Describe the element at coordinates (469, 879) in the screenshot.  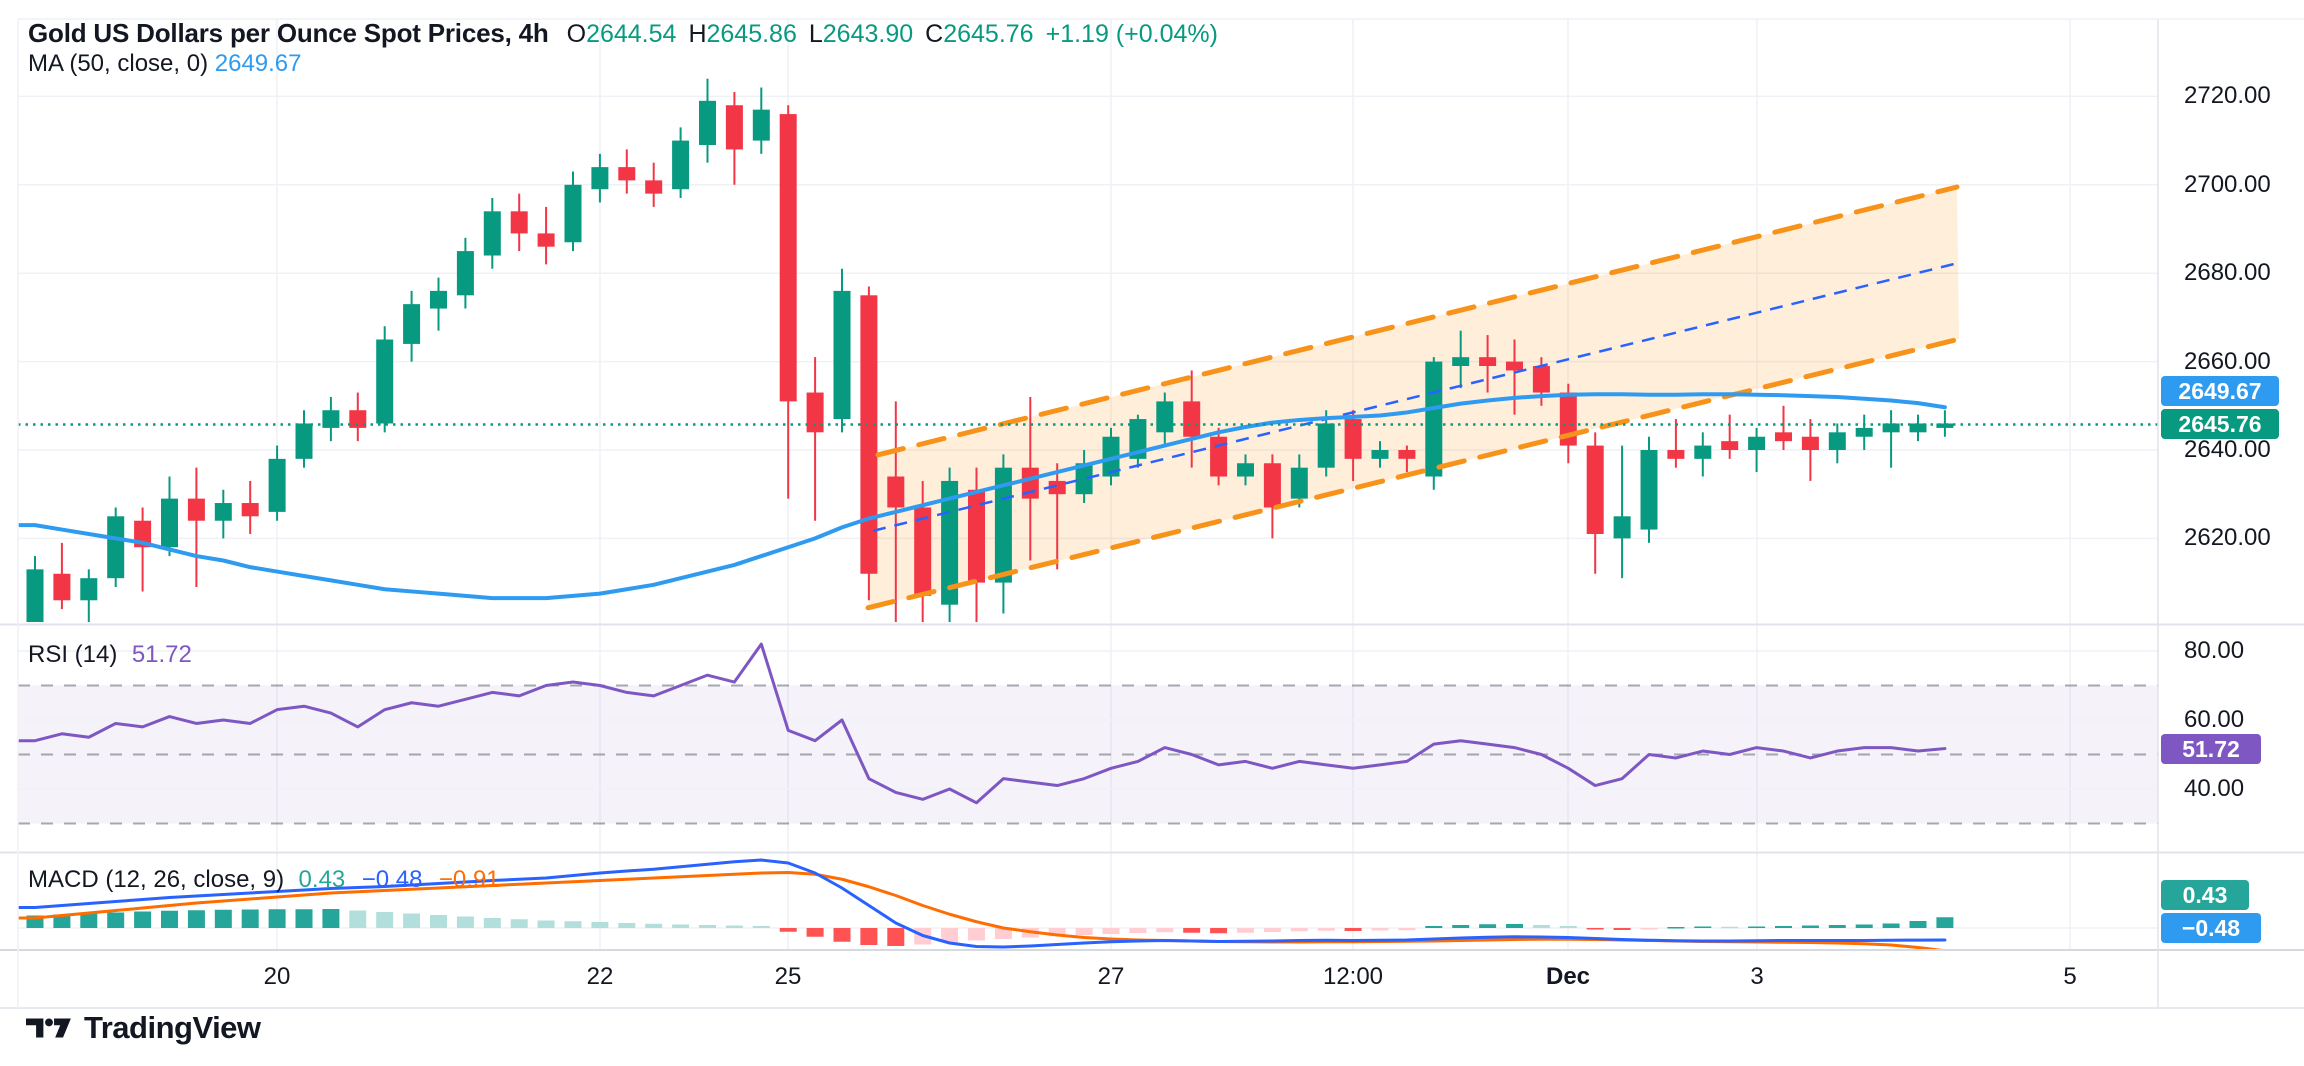
I see `macd-signal-value: −0.91` at that location.